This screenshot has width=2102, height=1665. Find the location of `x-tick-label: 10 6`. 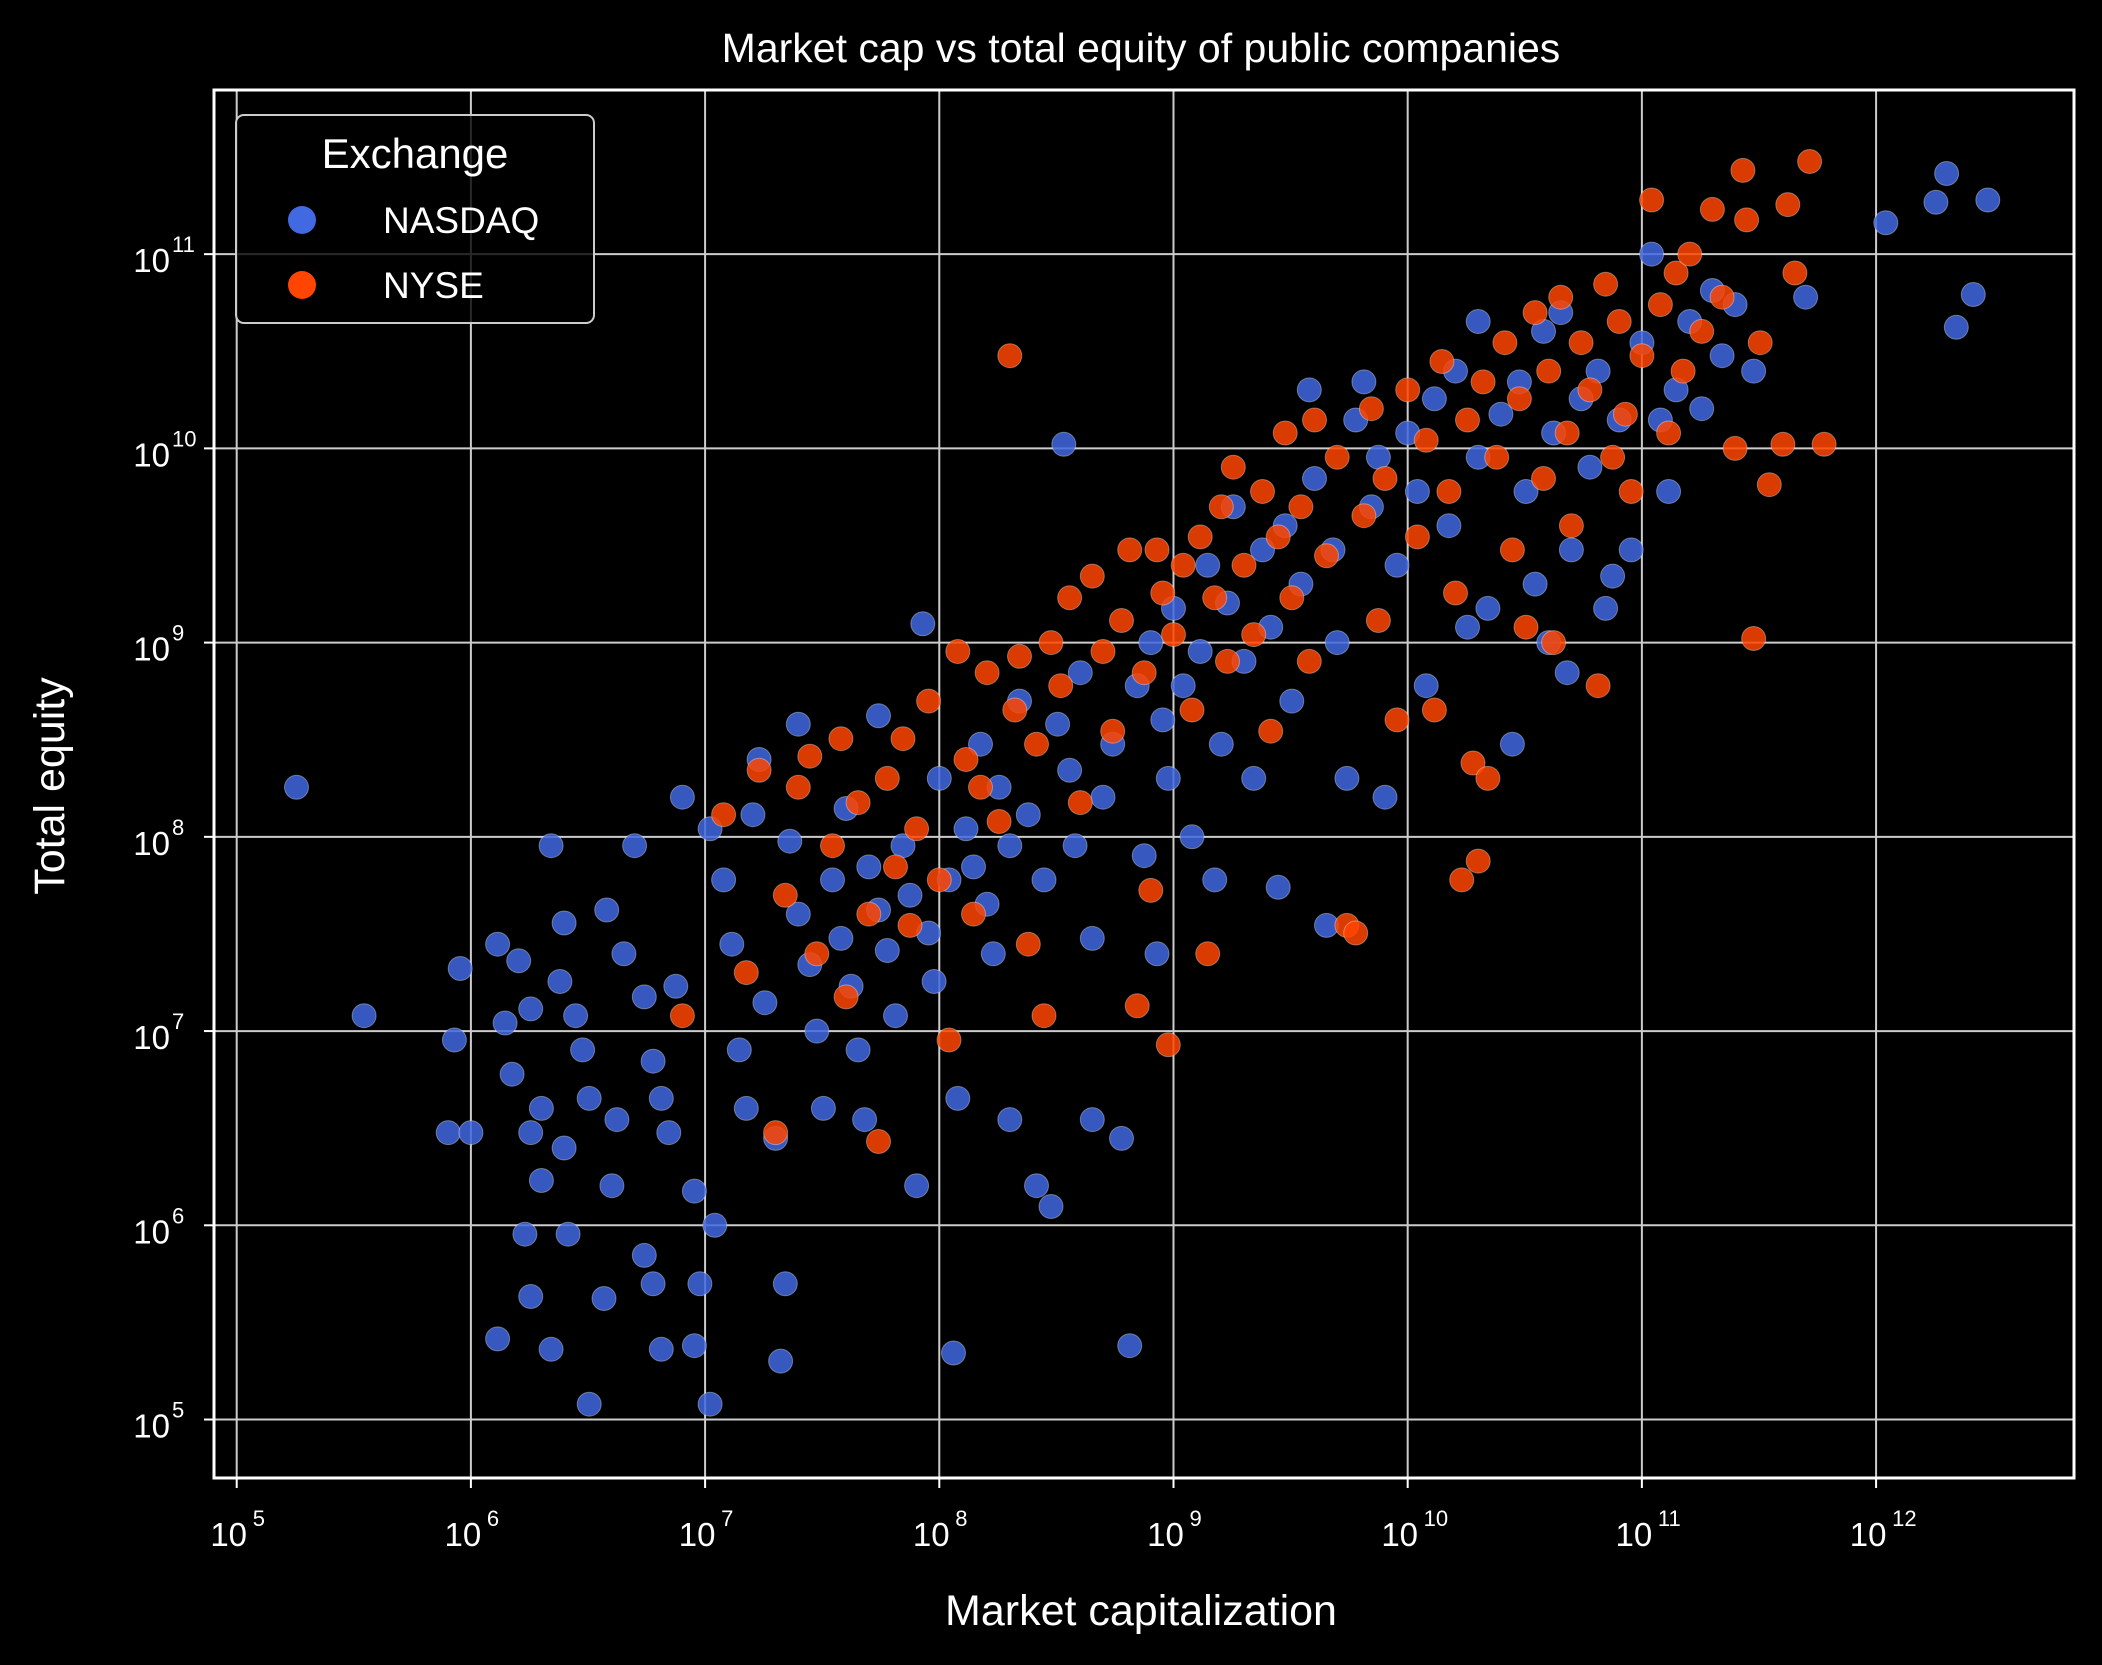

x-tick-label: 10 6 is located at coordinates (472, 1529).